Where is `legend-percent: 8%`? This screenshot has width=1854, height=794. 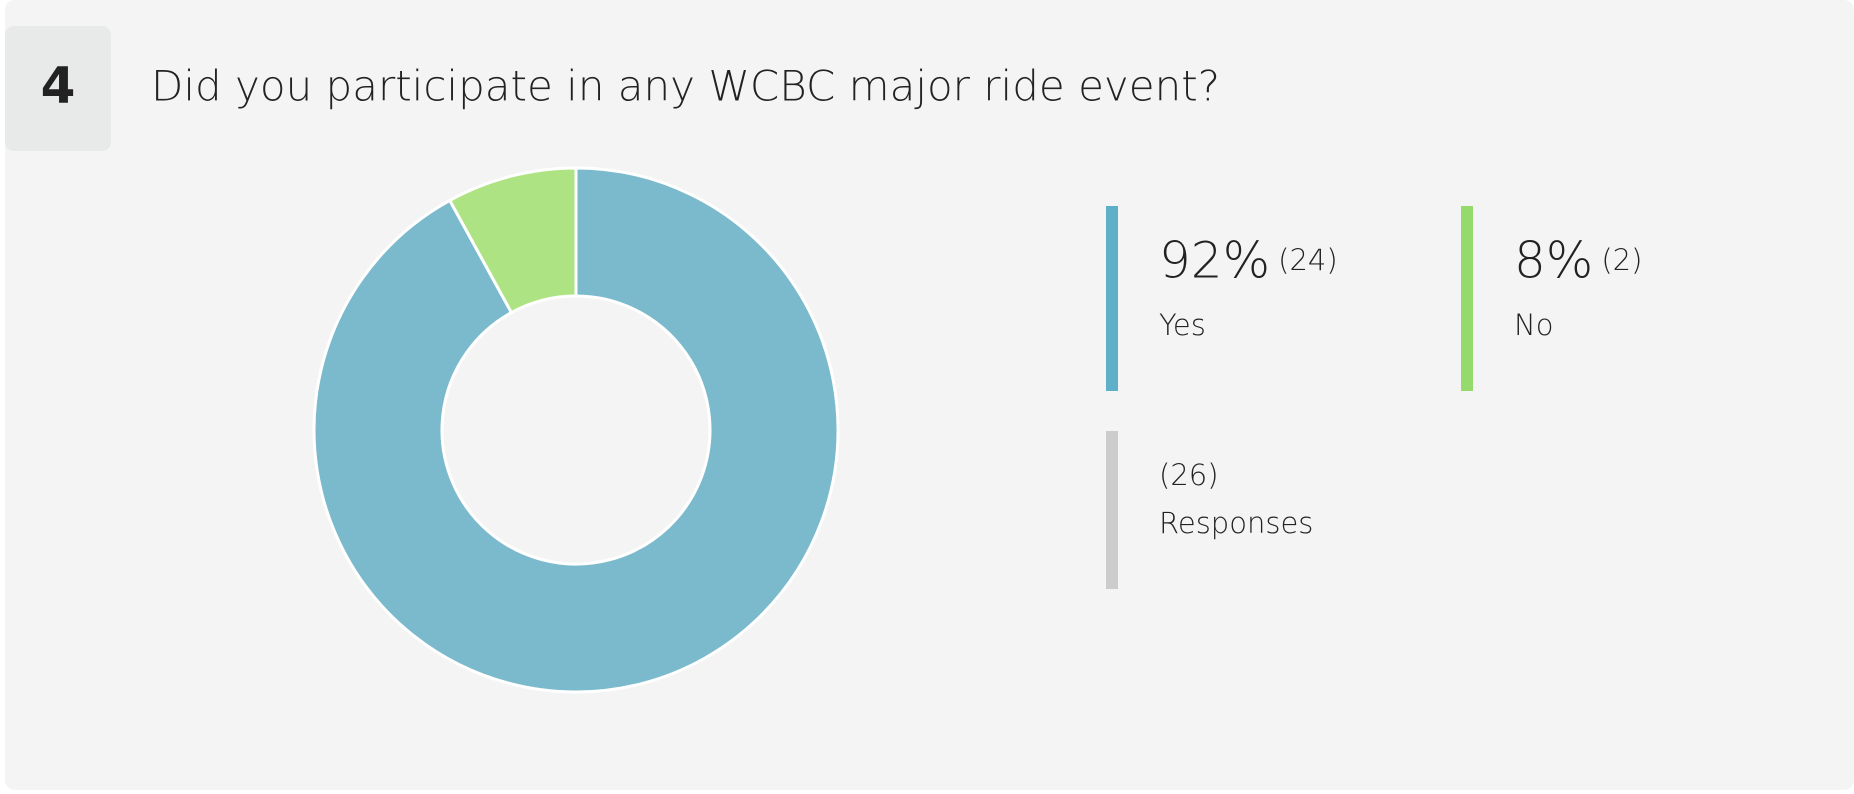 legend-percent: 8% is located at coordinates (1553, 261).